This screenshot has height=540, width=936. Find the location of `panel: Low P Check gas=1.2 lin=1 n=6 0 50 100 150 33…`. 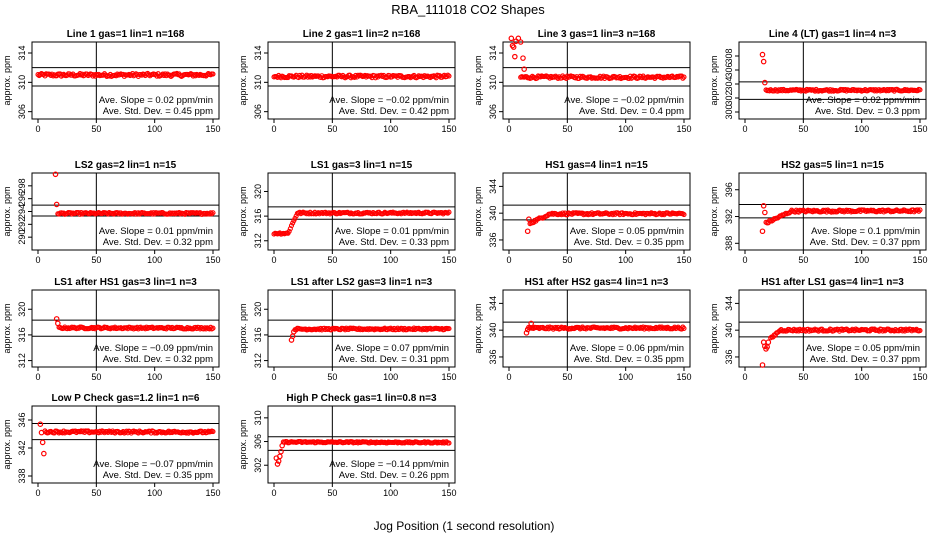

panel: Low P Check gas=1.2 lin=1 n=6 0 50 100 150 33… is located at coordinates (111, 445).